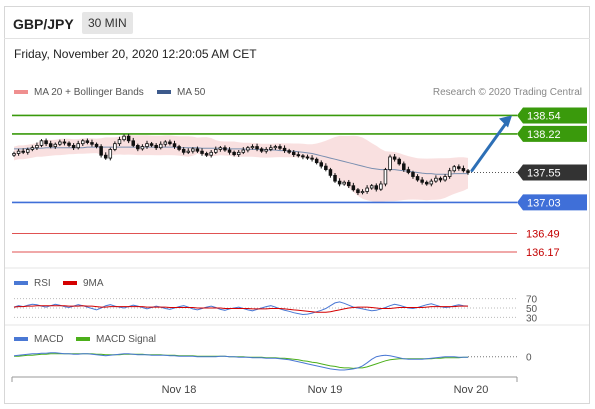  Describe the element at coordinates (21, 283) in the screenshot. I see `legend-swatch-rsi` at that location.